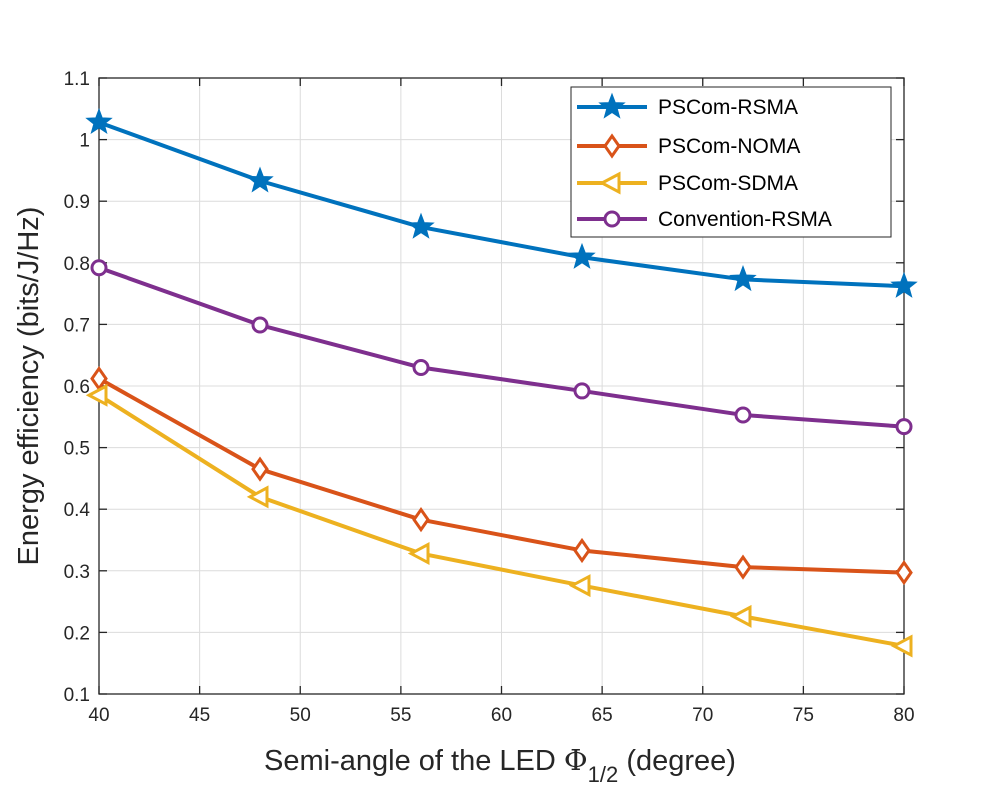  I want to click on y-tick-label: 0.1, so click(77, 695).